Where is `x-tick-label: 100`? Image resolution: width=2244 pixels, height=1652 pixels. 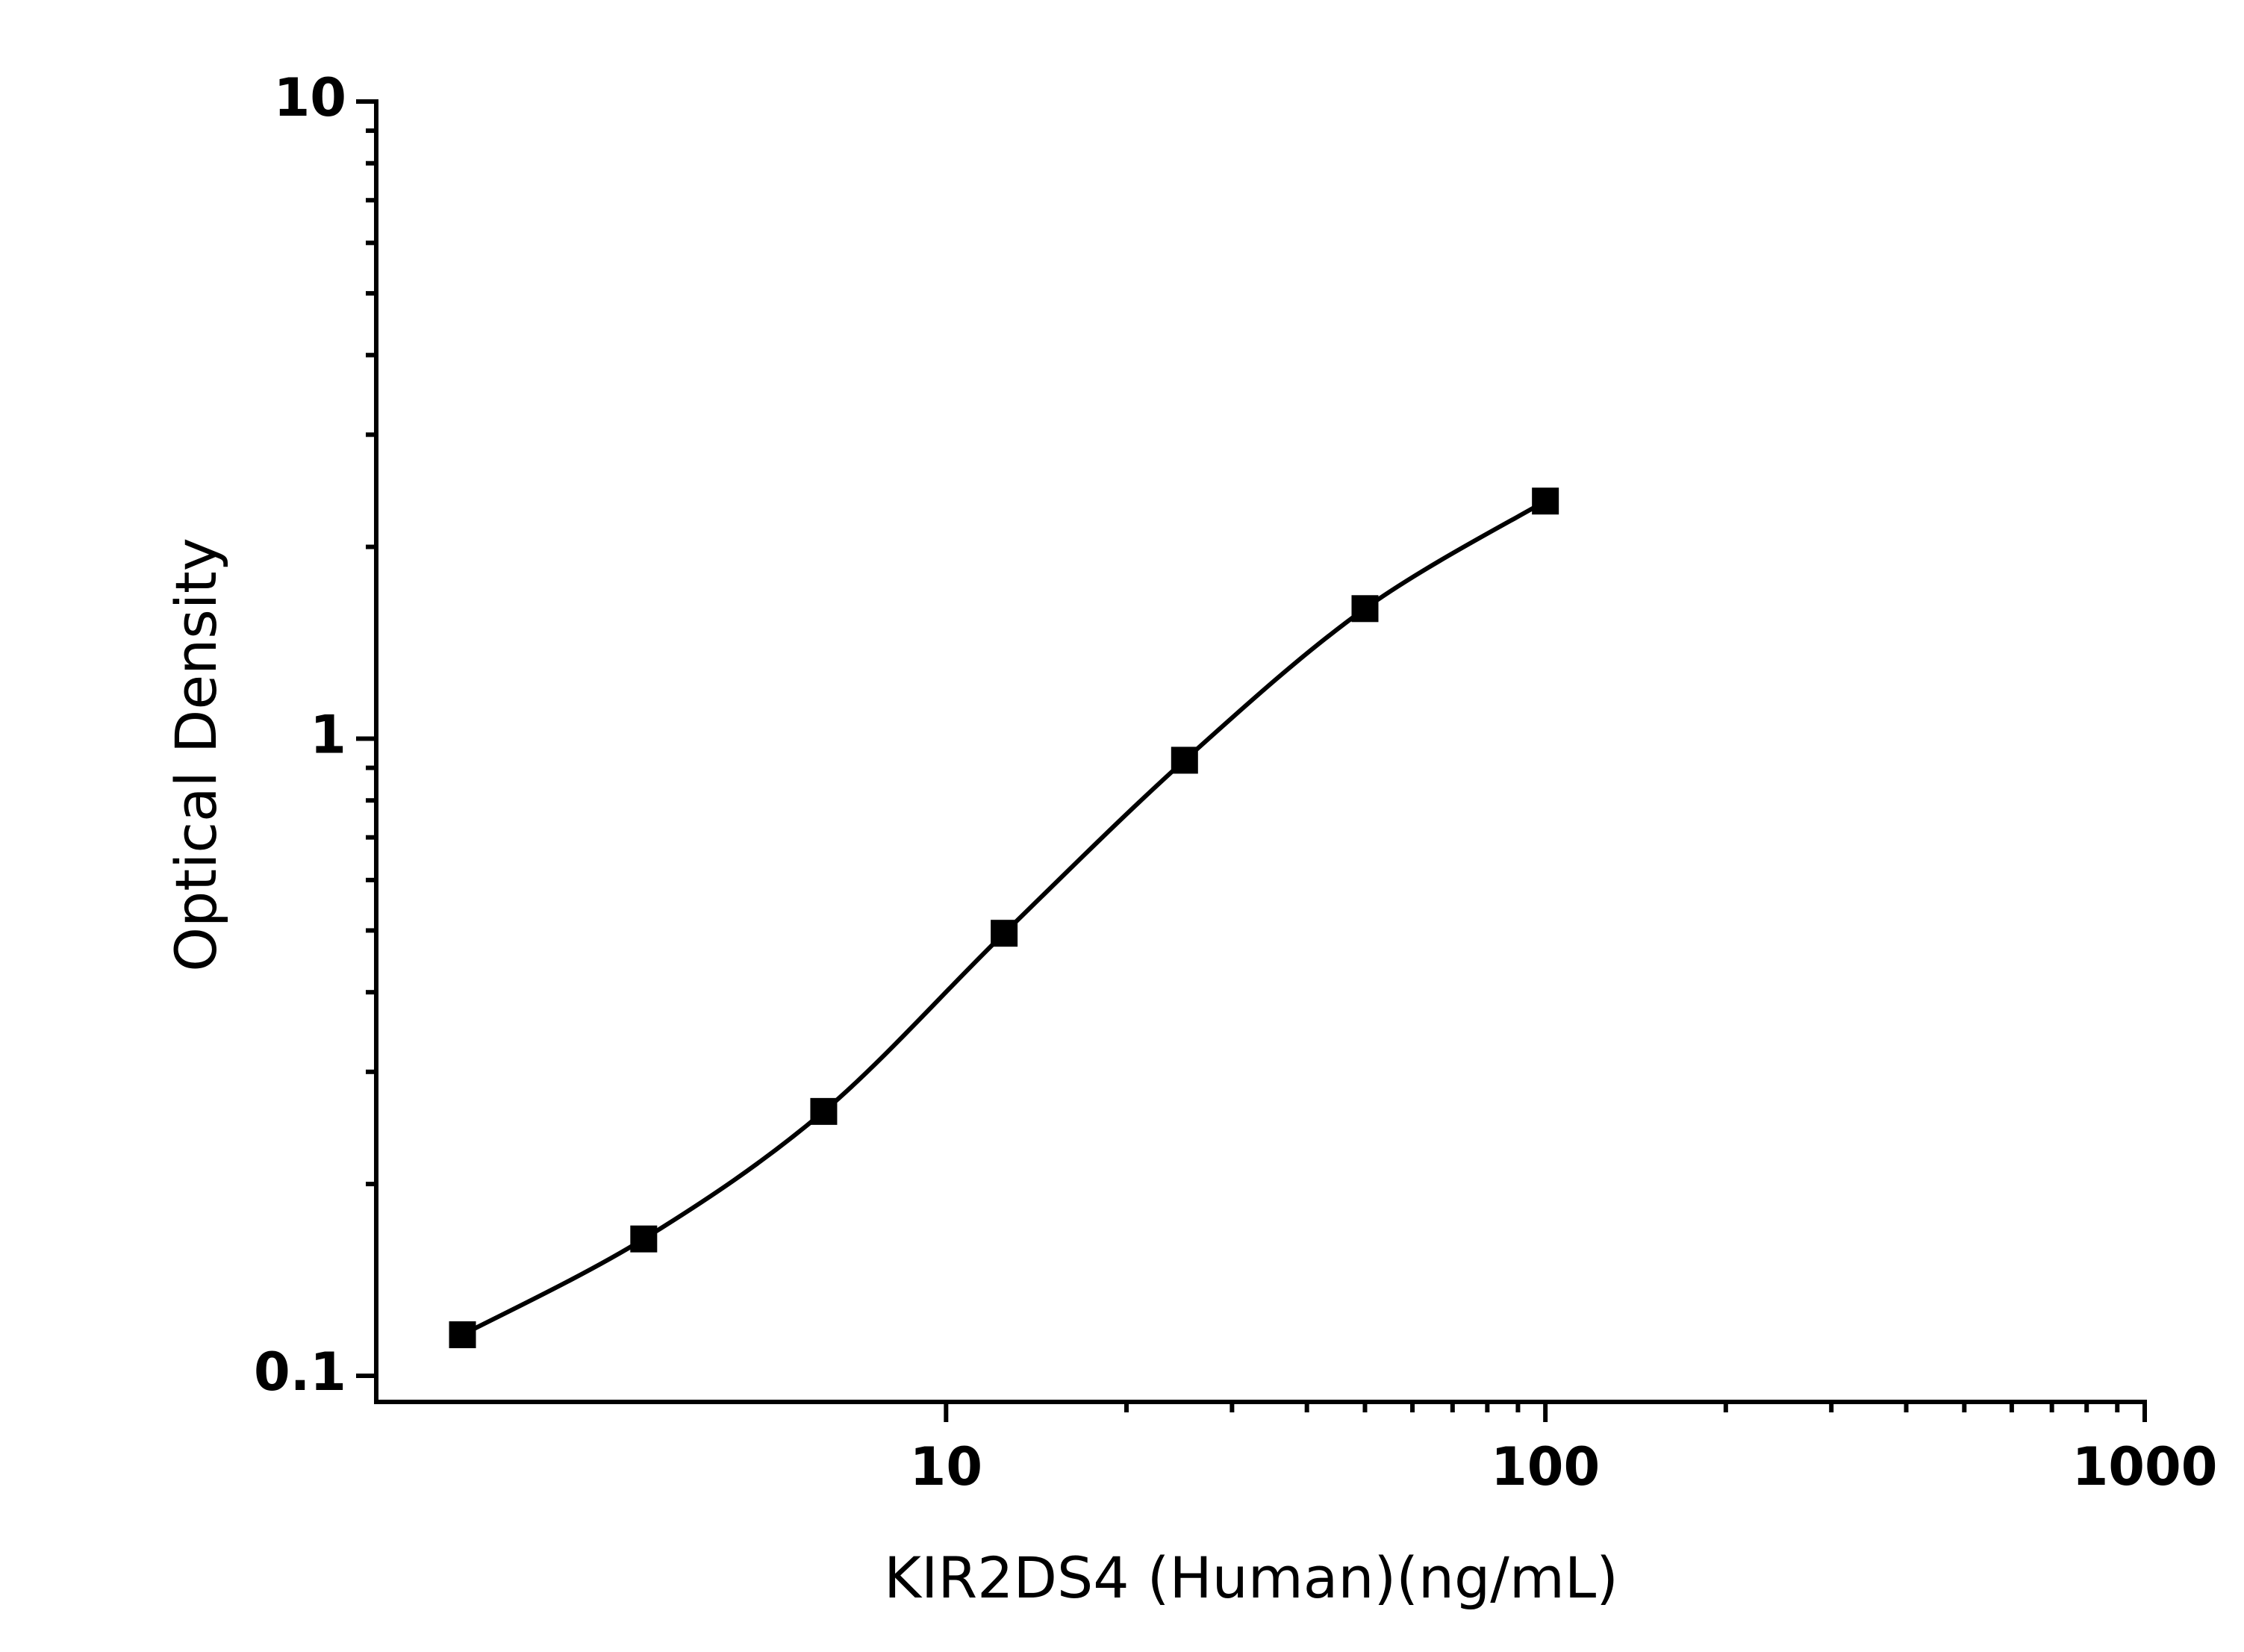
x-tick-label: 100 is located at coordinates (1545, 1466).